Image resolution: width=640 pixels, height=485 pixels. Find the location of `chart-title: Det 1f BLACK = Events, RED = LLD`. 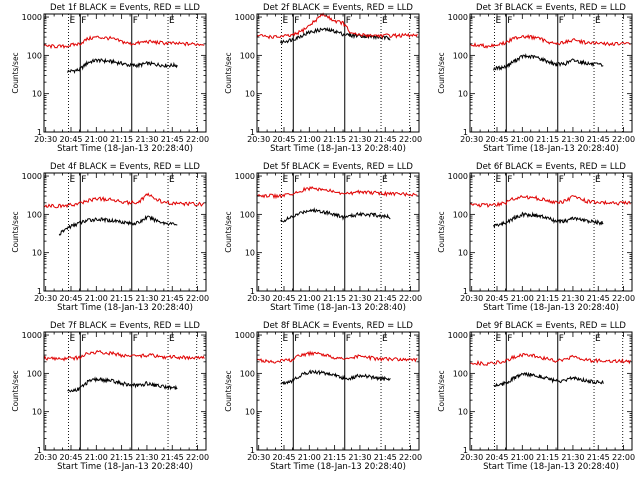

chart-title: Det 1f BLACK = Events, RED = LLD is located at coordinates (125, 8).